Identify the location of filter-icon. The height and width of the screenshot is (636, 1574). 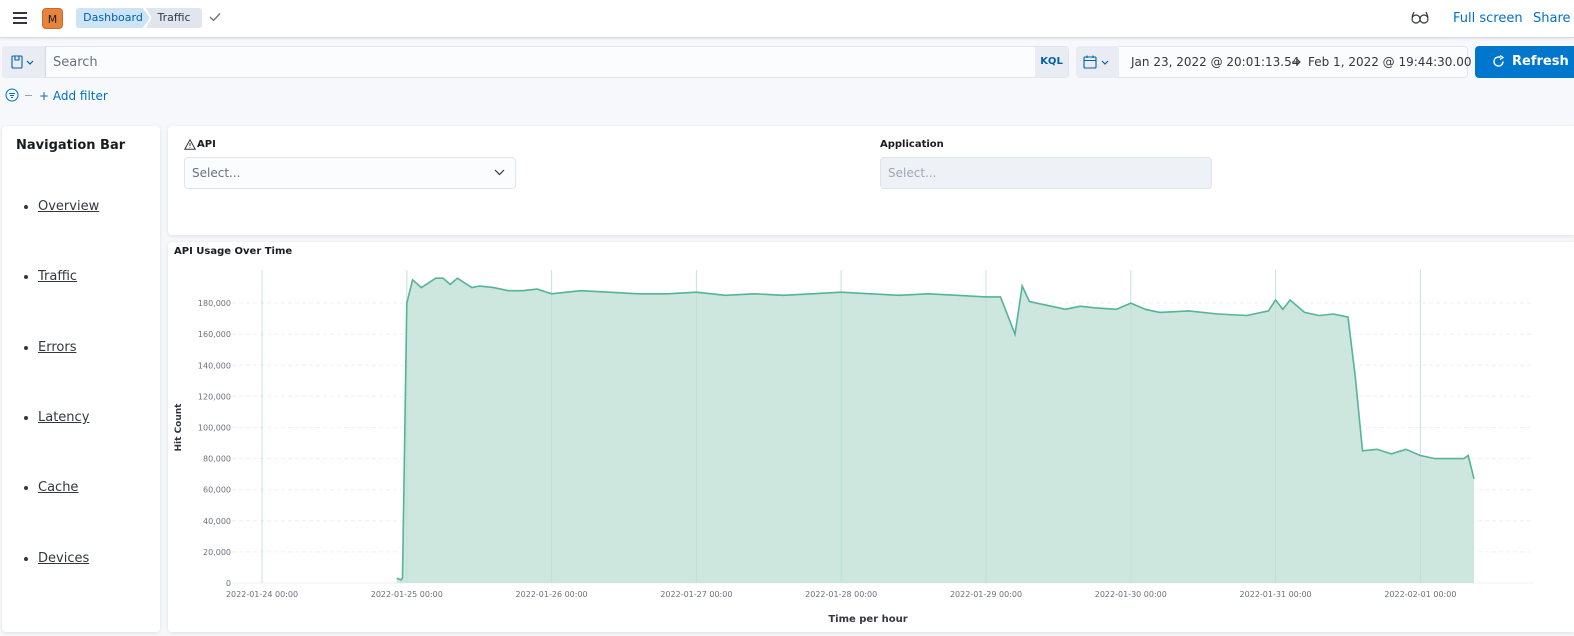
(12, 95).